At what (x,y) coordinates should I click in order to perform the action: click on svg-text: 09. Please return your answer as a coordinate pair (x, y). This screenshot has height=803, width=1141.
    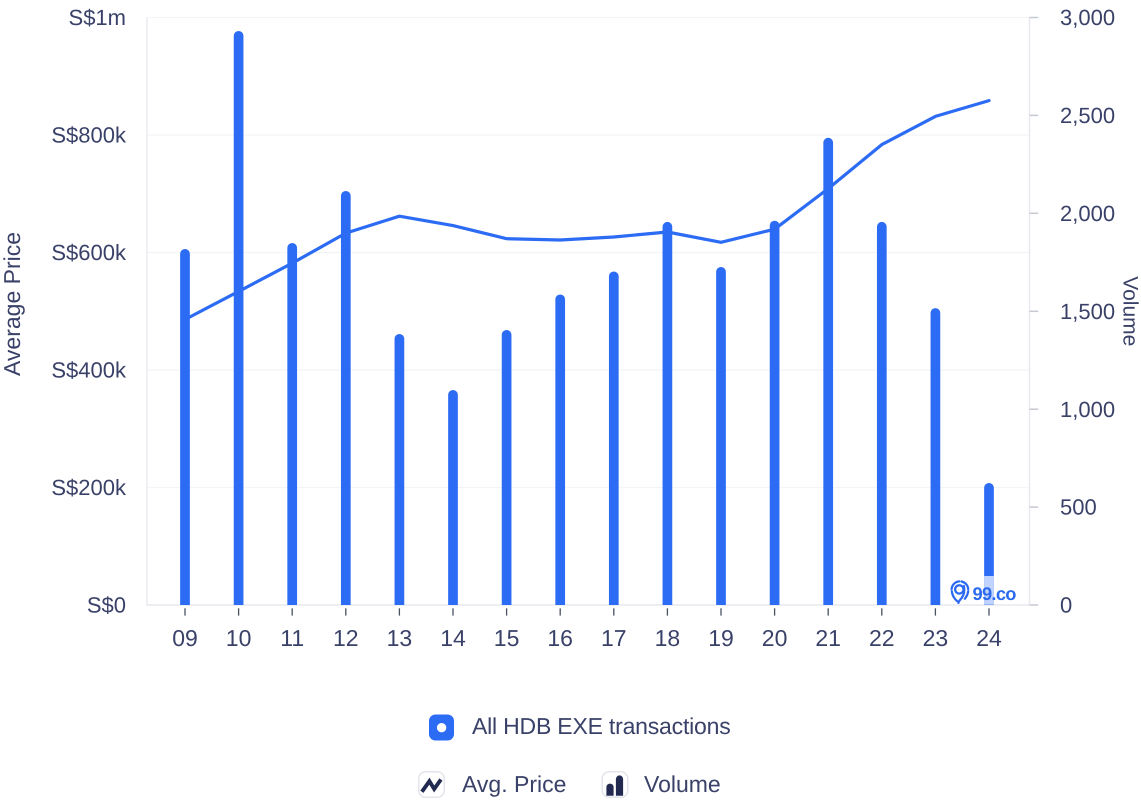
    Looking at the image, I should click on (185, 638).